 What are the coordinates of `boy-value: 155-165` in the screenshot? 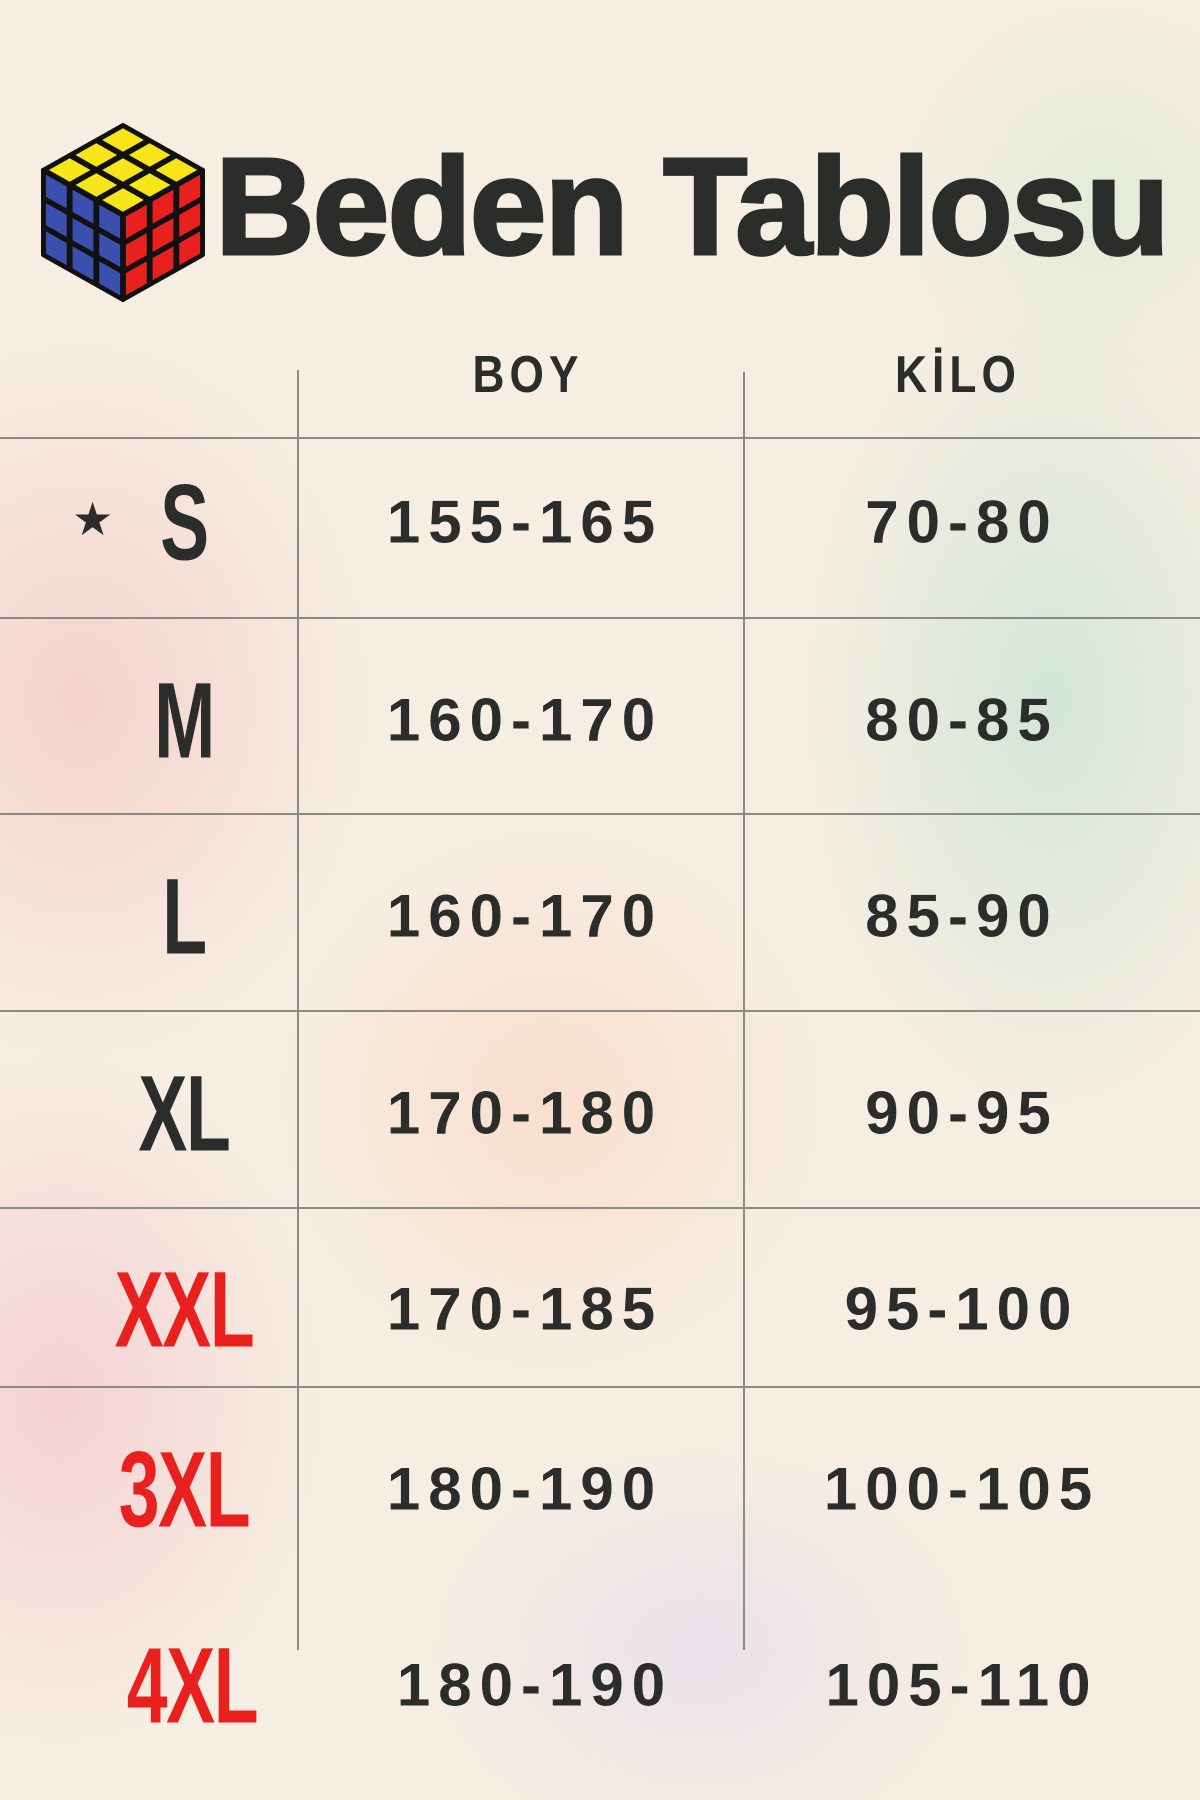 It's located at (525, 522).